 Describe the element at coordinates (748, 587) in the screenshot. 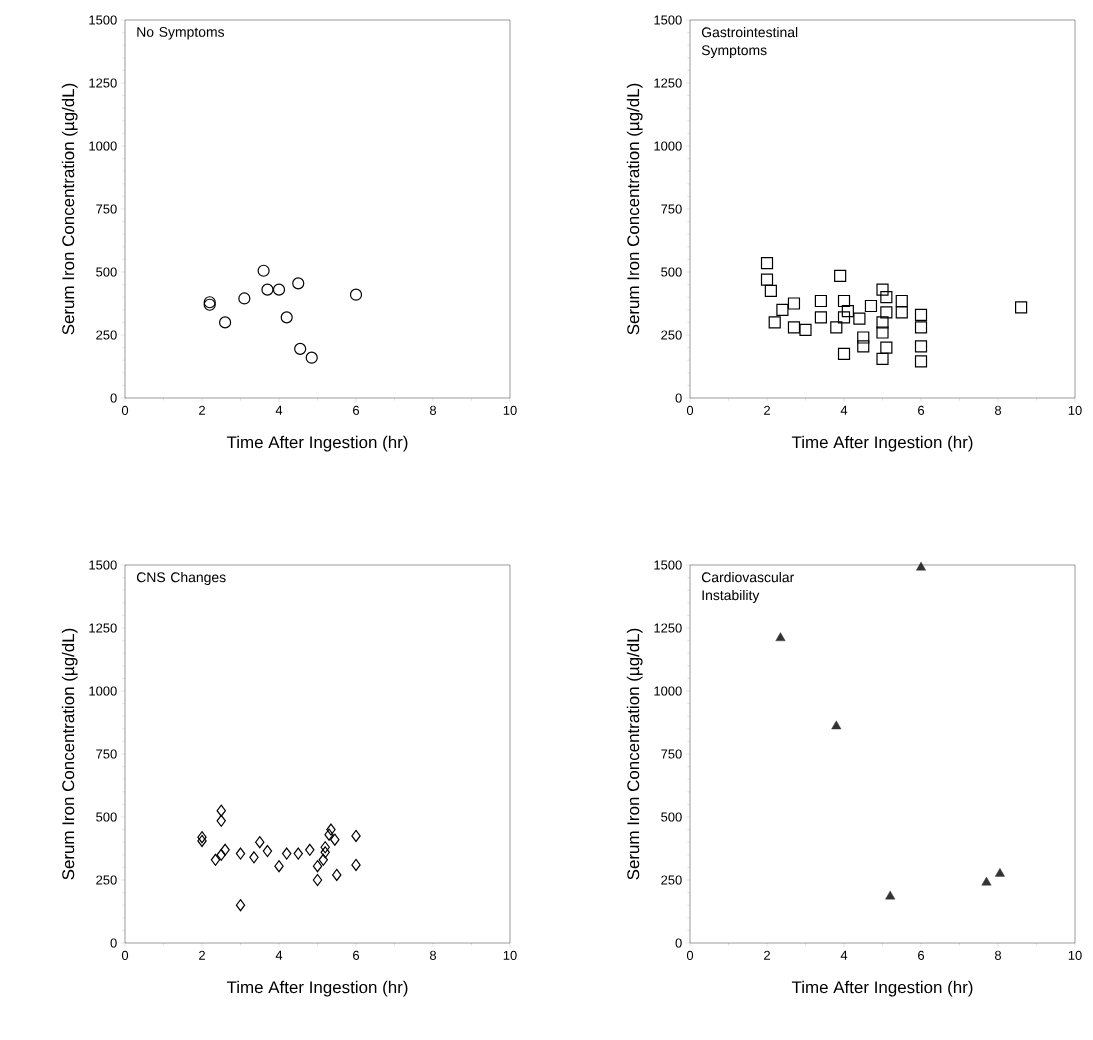

I see `text: Cardiovascular Instability` at that location.